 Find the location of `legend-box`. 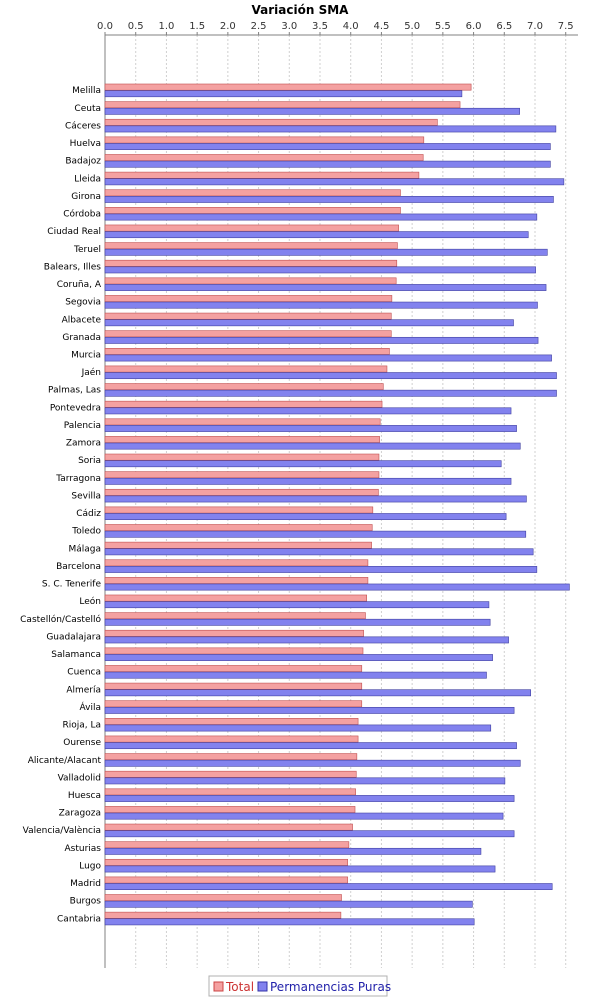

legend-box is located at coordinates (298, 986).